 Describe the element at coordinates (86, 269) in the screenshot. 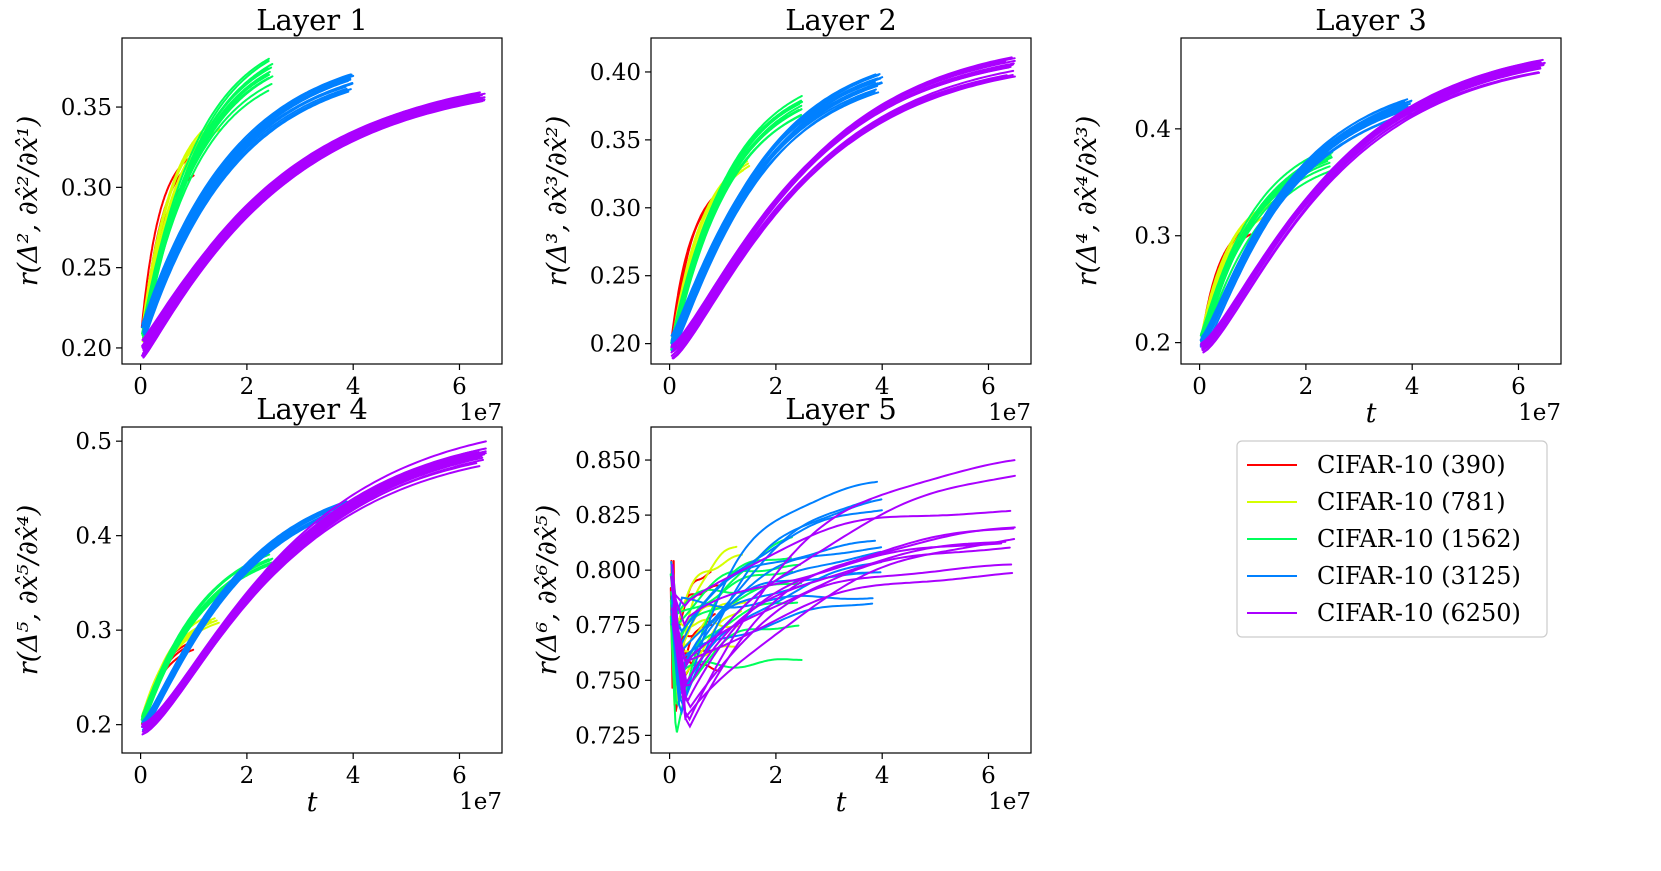

I see `y-tick-label: 0.25` at that location.